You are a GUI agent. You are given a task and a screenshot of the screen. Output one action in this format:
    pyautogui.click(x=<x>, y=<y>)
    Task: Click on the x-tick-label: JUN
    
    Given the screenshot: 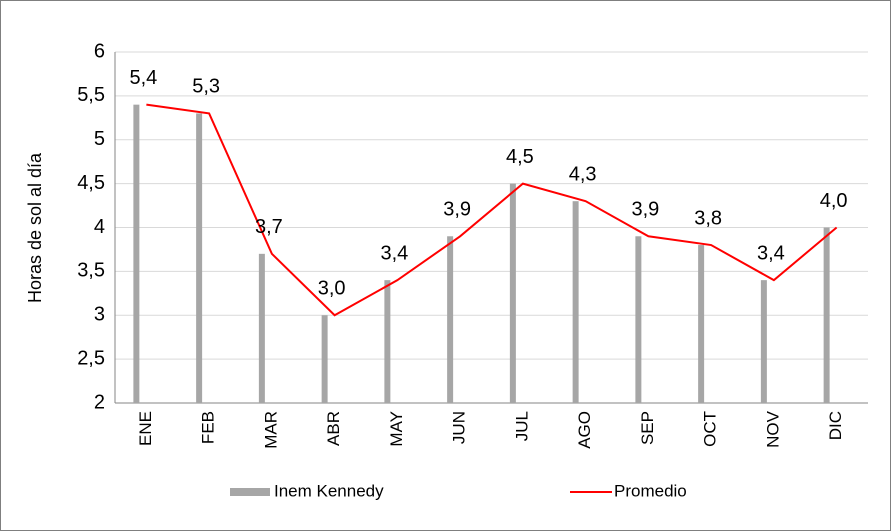 What is the action you would take?
    pyautogui.click(x=459, y=427)
    